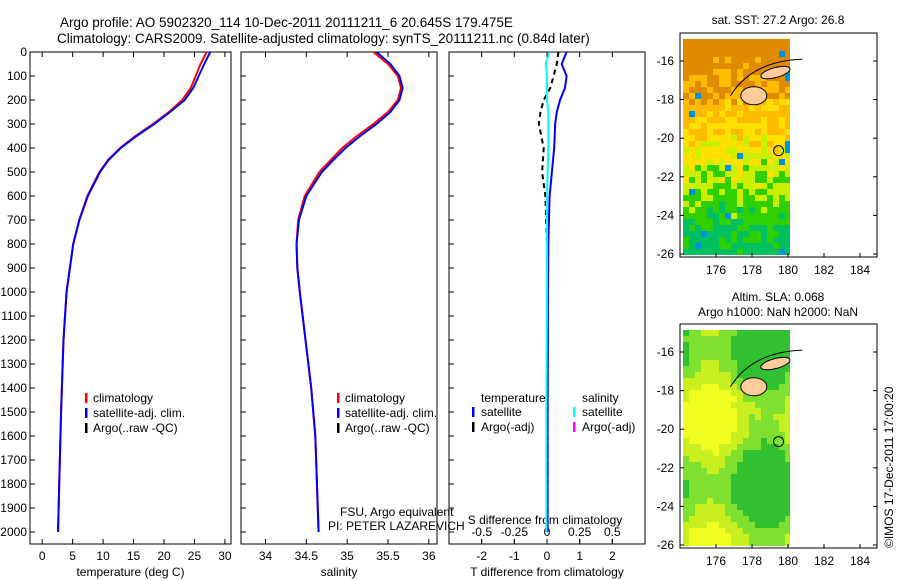 This screenshot has width=900, height=580. What do you see at coordinates (666, 352) in the screenshot?
I see `lat-tick-label: -16` at bounding box center [666, 352].